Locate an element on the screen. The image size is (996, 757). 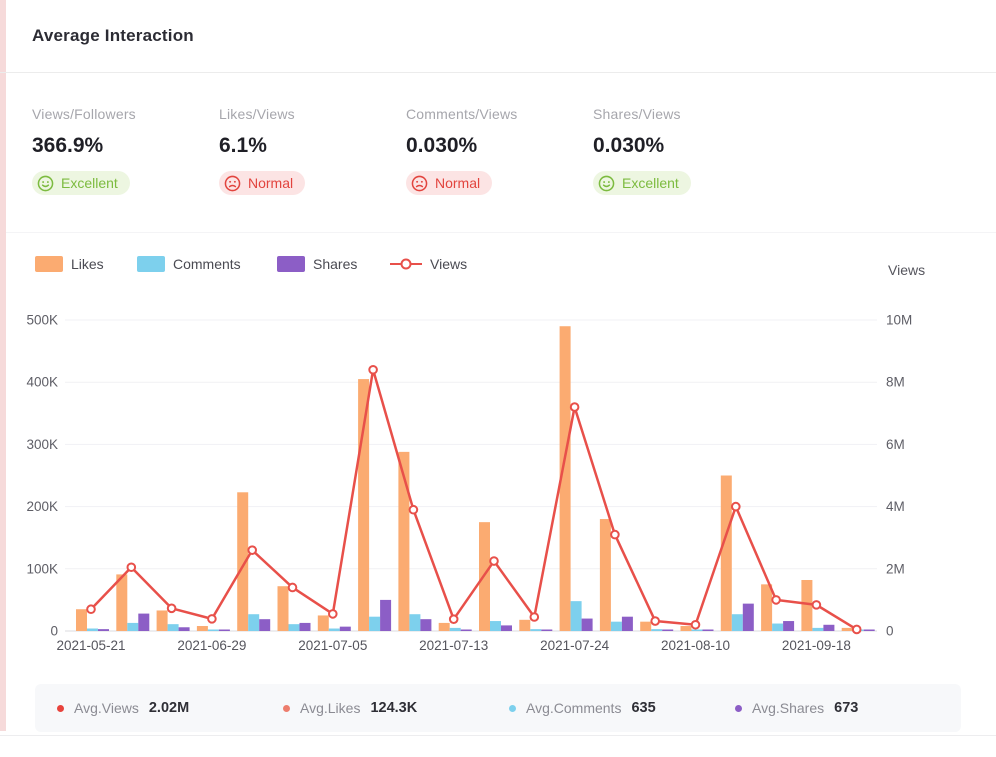
x-axis-label: 2021-05-21 is located at coordinates (90, 645).